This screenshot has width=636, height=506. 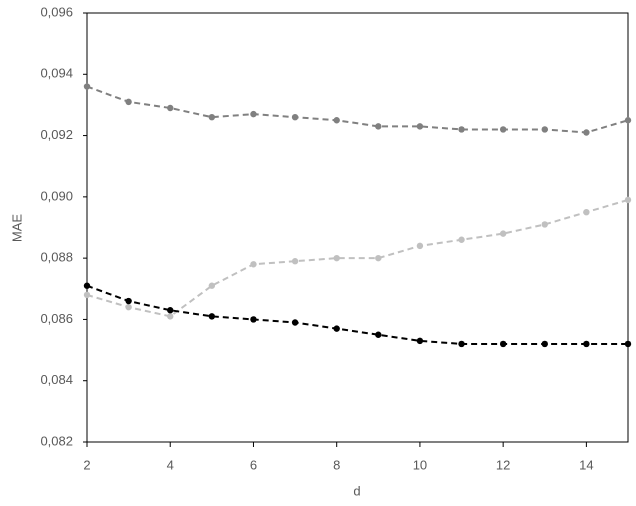 I want to click on x-tick-label: 12, so click(x=503, y=464).